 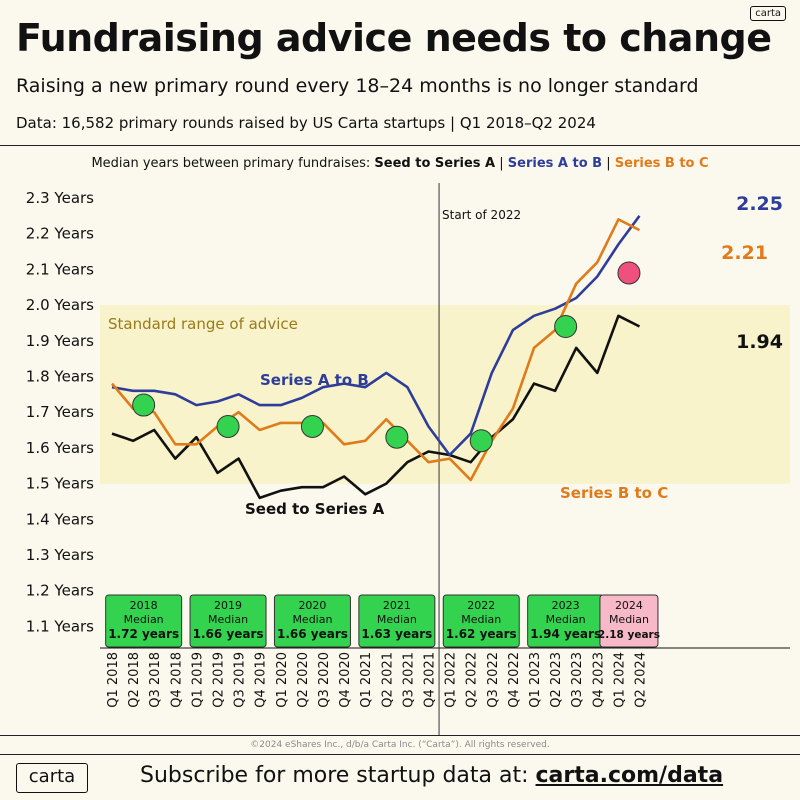 I want to click on x-tick-label: Q1 2023, so click(x=535, y=680).